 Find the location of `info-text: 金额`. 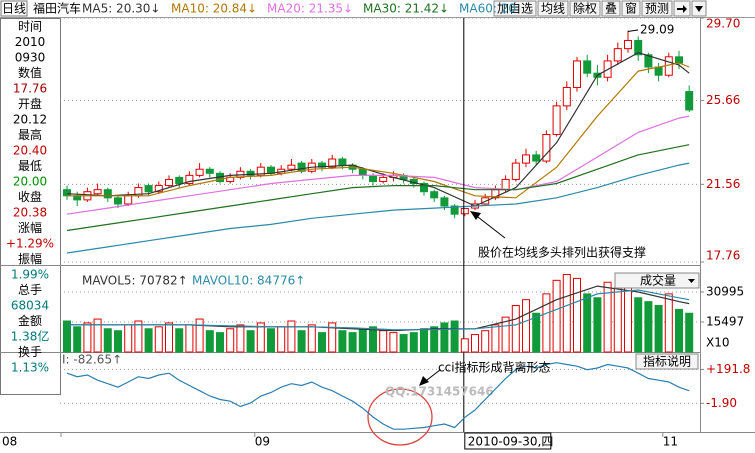

info-text: 金额 is located at coordinates (30, 320).